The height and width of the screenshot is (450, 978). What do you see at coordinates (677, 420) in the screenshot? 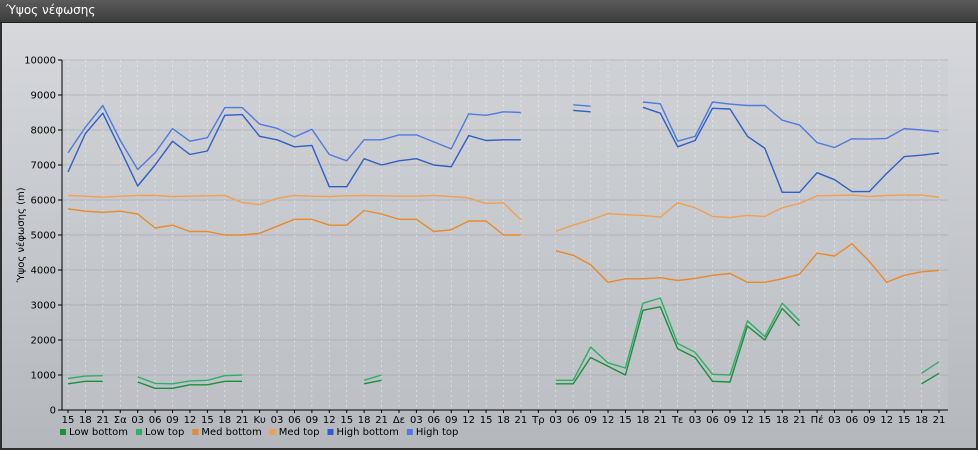
I see `x-tick-label: Τε` at bounding box center [677, 420].